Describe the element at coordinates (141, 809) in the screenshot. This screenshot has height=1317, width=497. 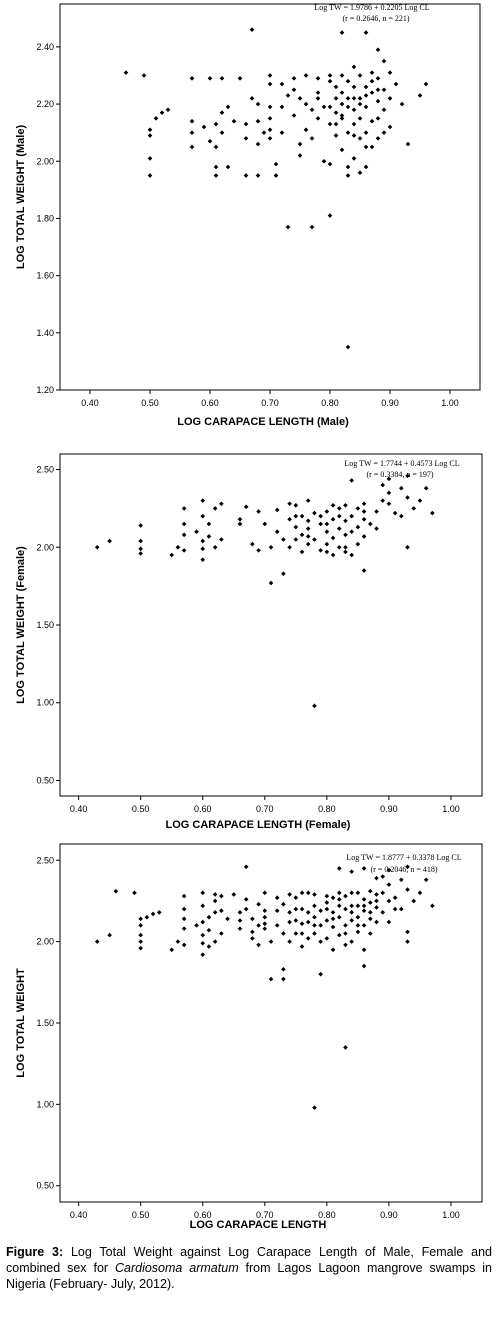
I see `x-tick-label: 0.50` at that location.